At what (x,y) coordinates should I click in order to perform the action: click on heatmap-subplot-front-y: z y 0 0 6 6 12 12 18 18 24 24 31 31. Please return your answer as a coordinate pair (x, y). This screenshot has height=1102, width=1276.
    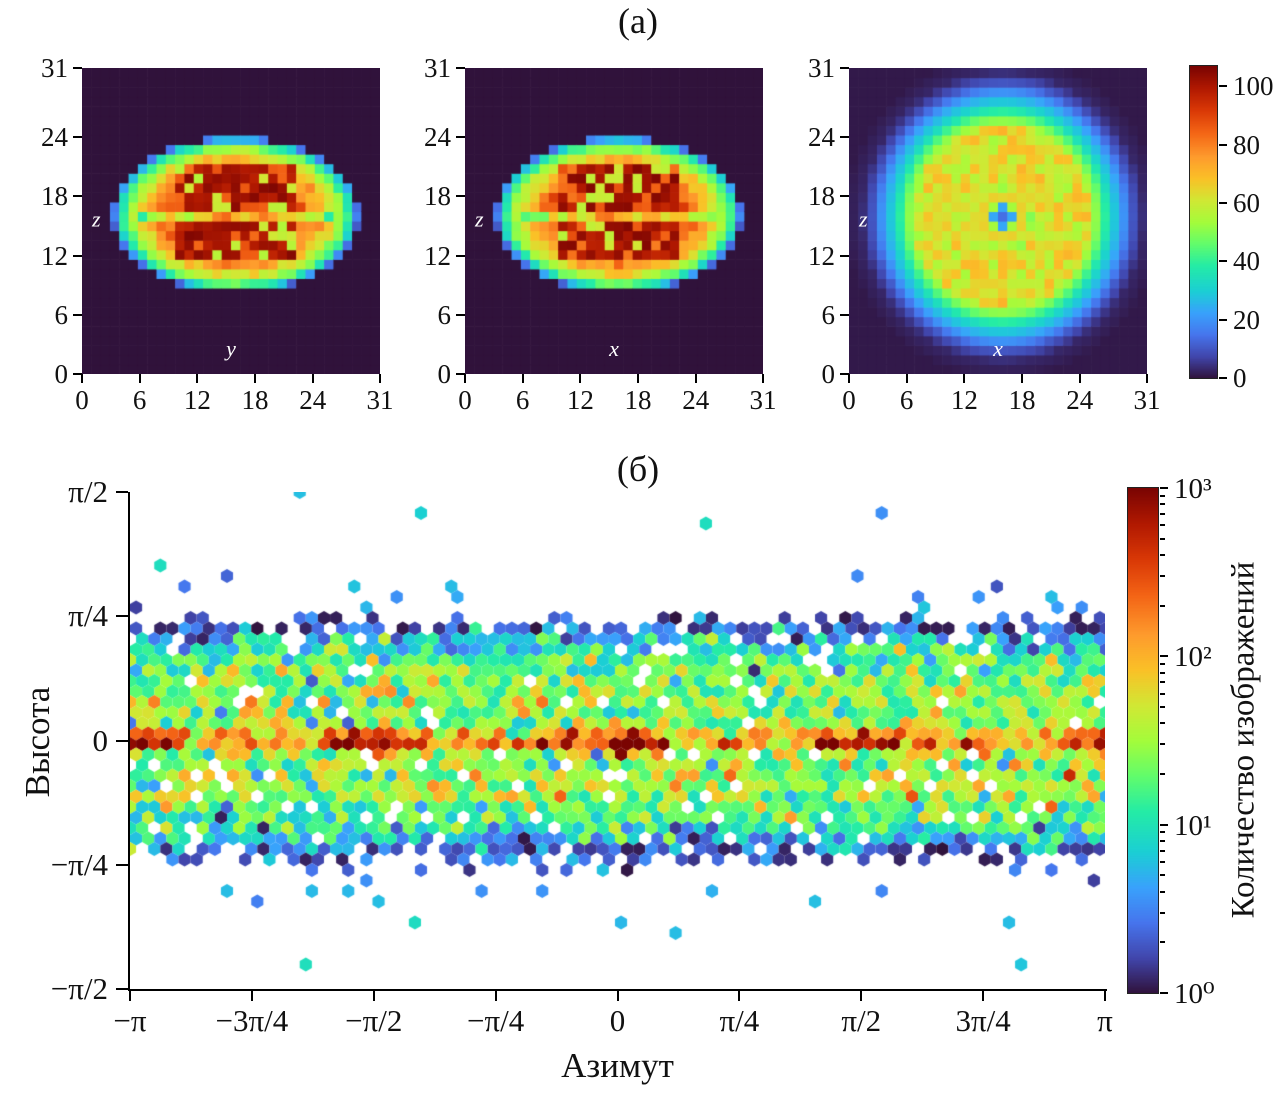
    Looking at the image, I should click on (217, 234).